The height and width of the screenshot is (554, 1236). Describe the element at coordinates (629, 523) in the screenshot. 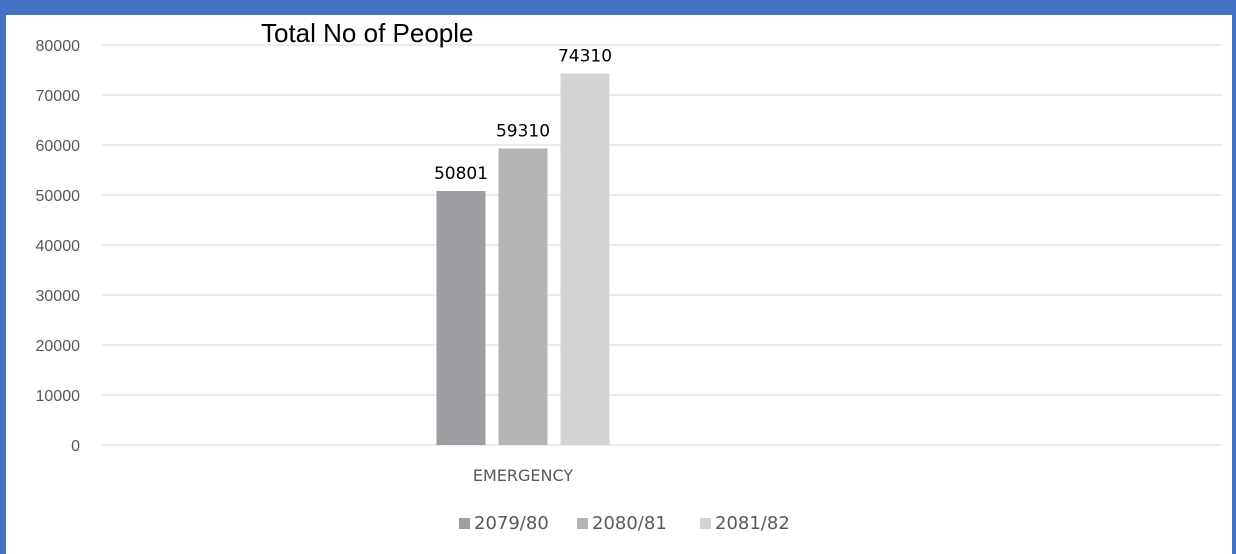

I see `legend-label: 2080/81` at that location.